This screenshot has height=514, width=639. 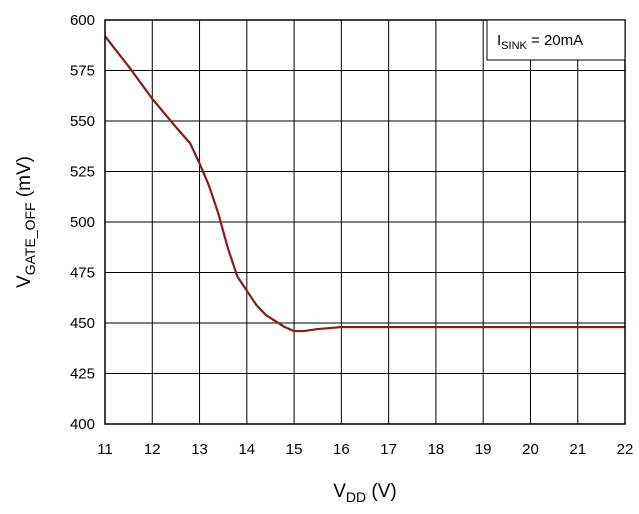 I want to click on x-tick-label: 21, so click(x=577, y=449).